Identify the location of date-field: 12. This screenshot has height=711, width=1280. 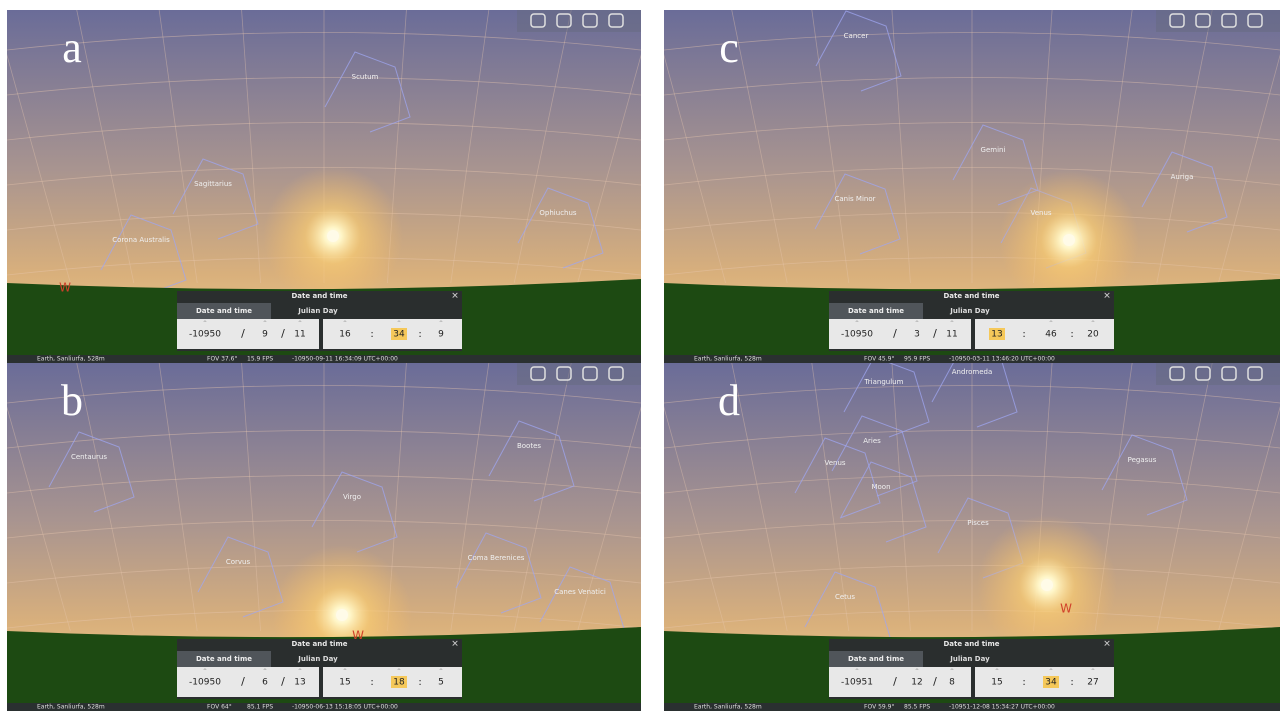
(916, 683).